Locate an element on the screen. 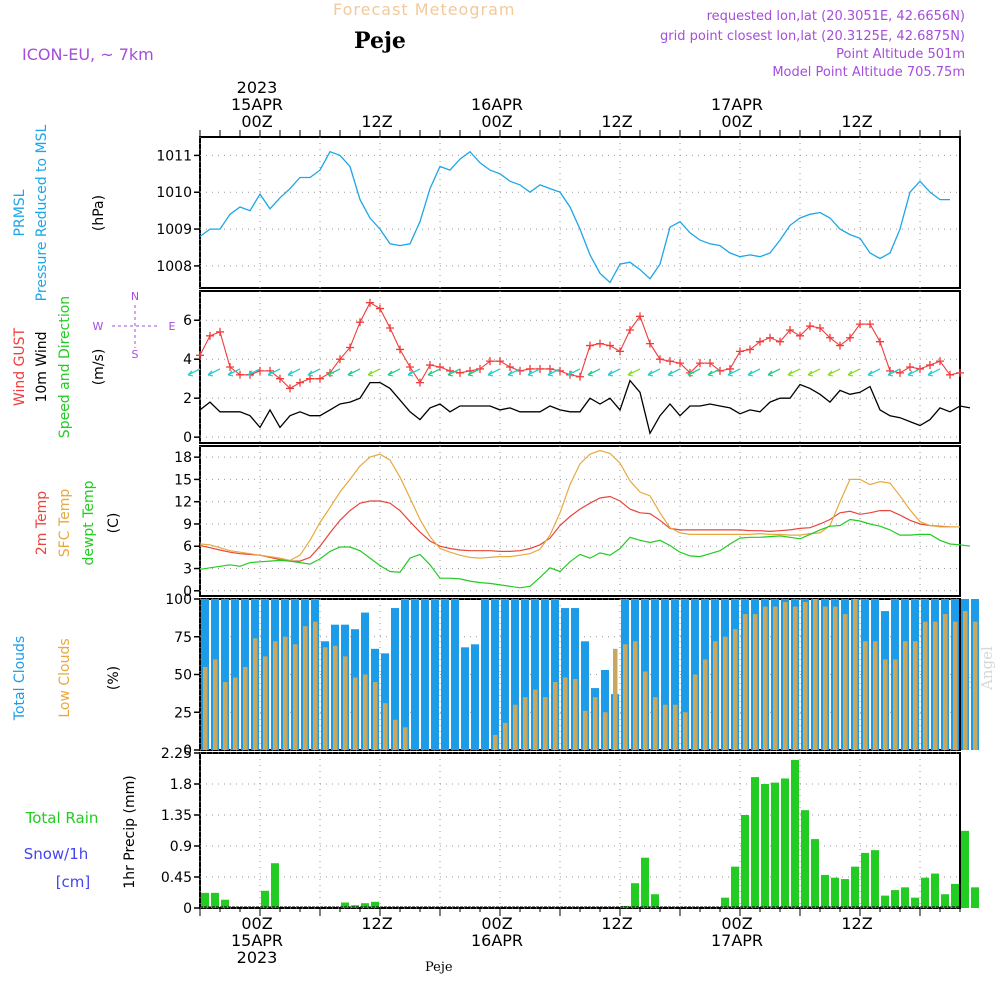 This screenshot has width=1000, height=1000. label-celsius: (C) is located at coordinates (114, 523).